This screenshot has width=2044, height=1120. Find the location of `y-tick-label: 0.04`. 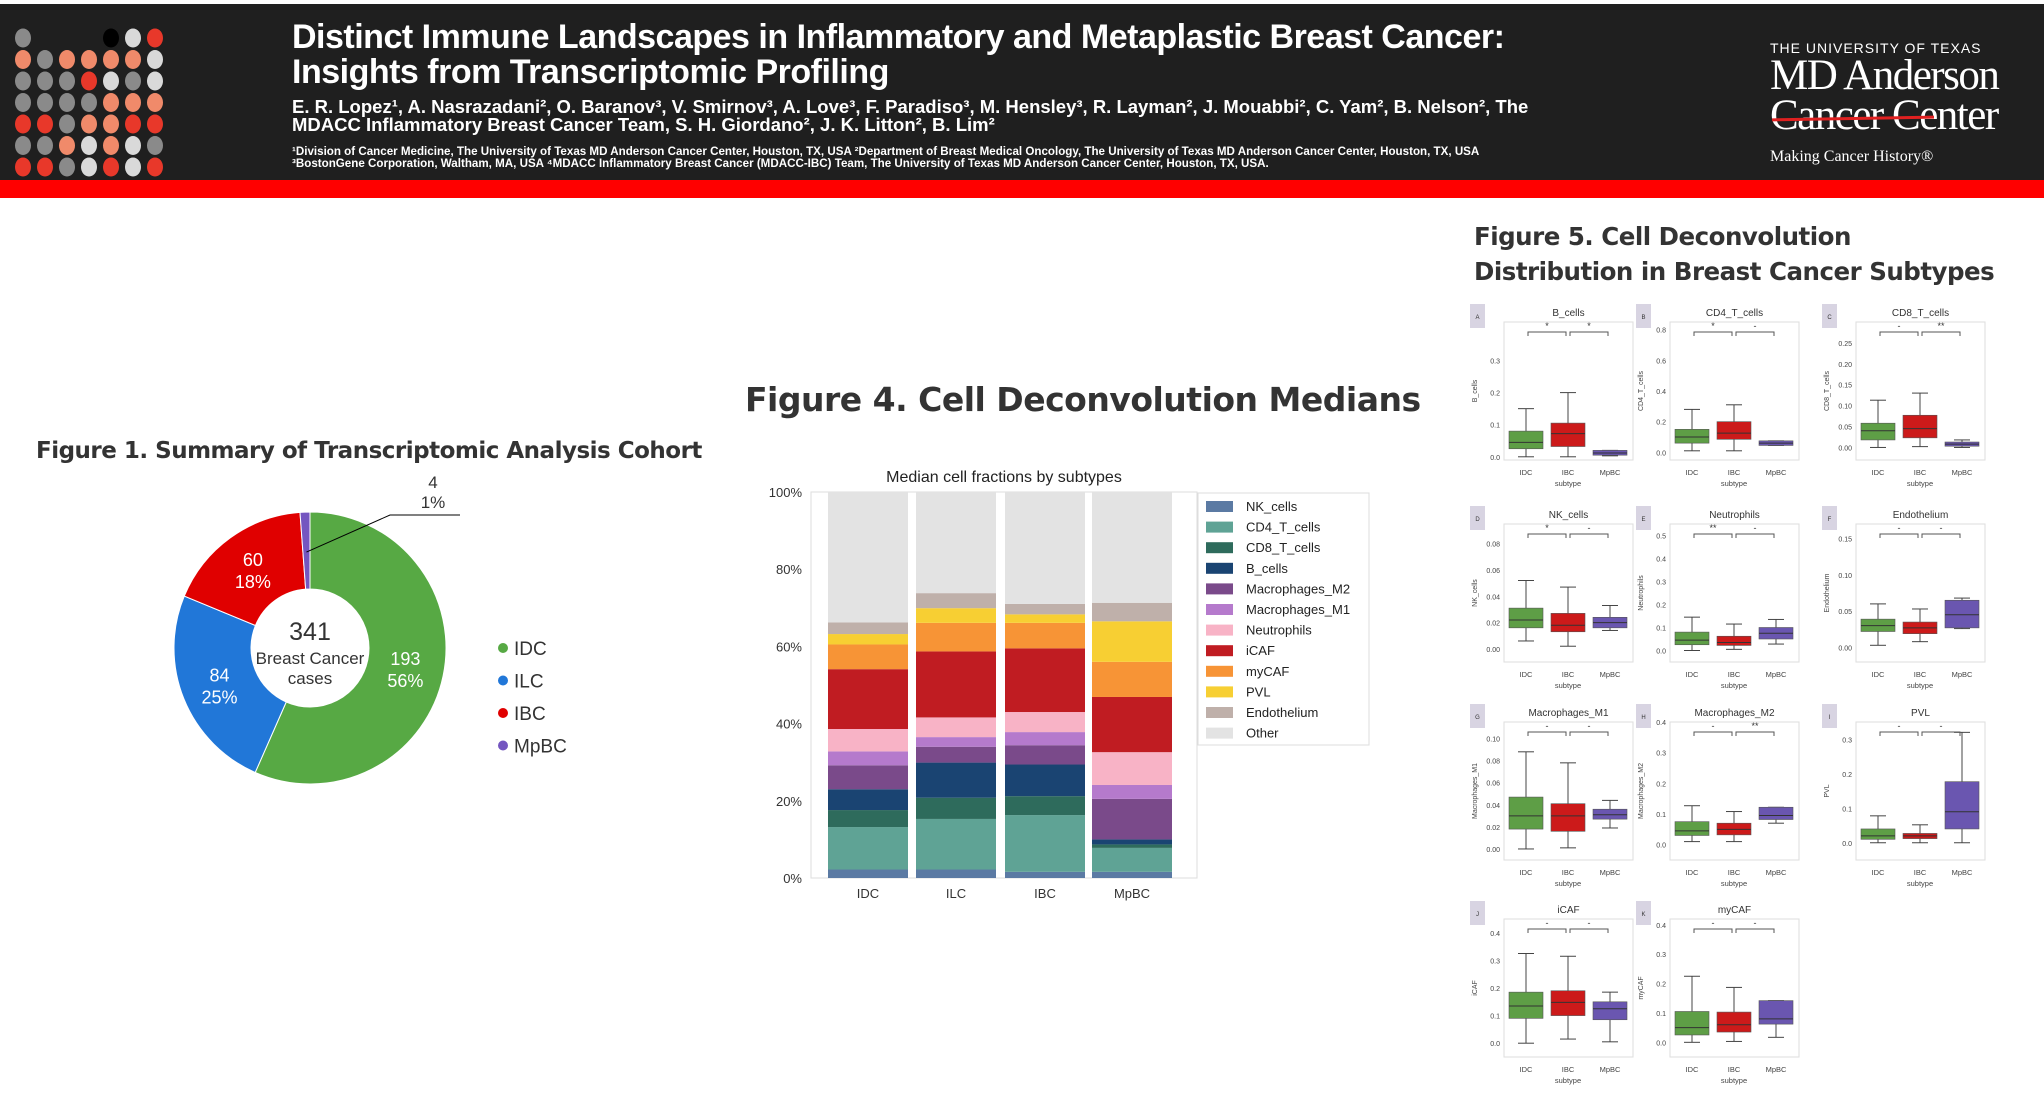

y-tick-label: 0.04 is located at coordinates (1493, 597).